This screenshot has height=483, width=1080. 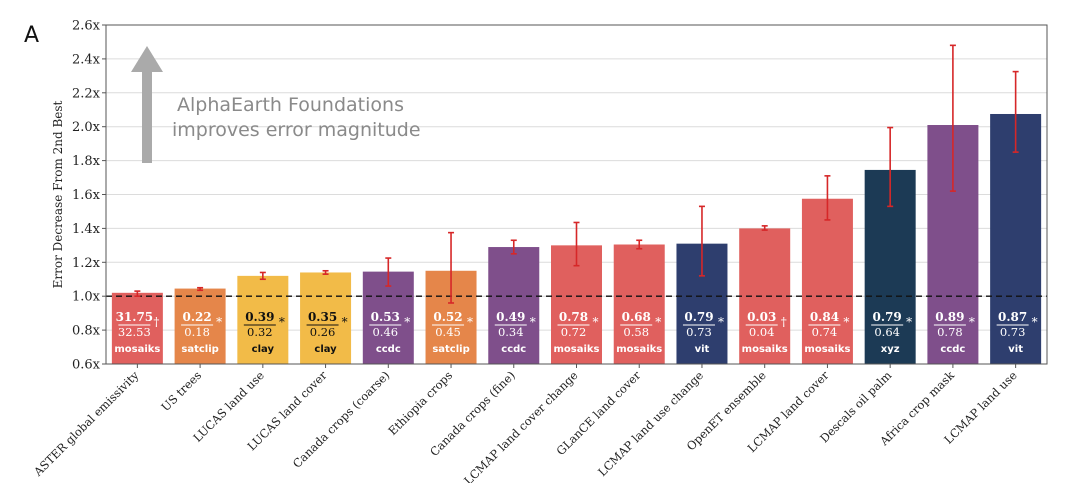 What do you see at coordinates (890, 349) in the screenshot?
I see `baseline-method-label: xyz` at bounding box center [890, 349].